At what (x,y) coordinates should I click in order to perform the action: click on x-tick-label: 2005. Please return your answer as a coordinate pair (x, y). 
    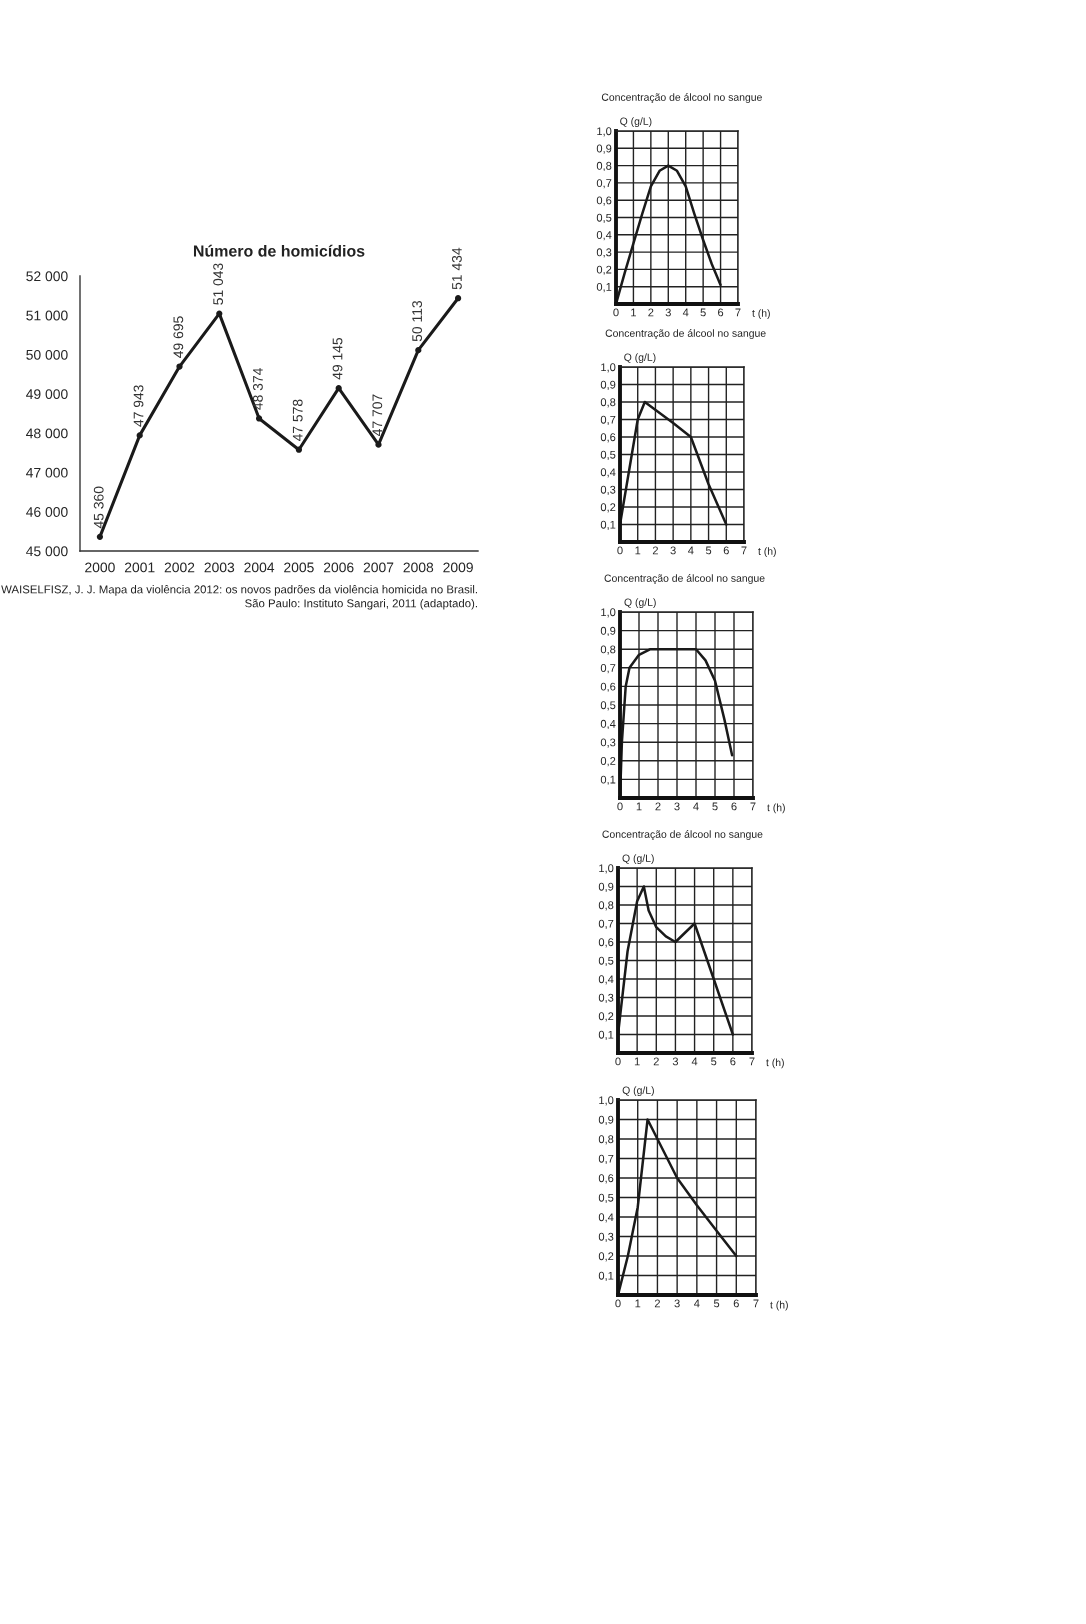
    Looking at the image, I should click on (299, 567).